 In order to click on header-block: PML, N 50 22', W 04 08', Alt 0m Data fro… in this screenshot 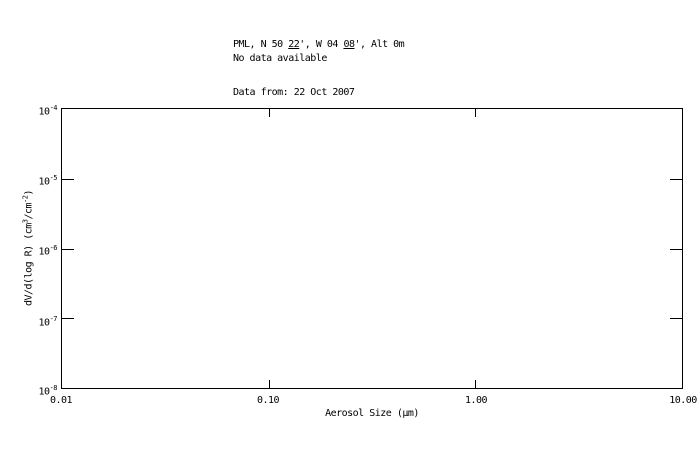, I will do `click(319, 69)`.